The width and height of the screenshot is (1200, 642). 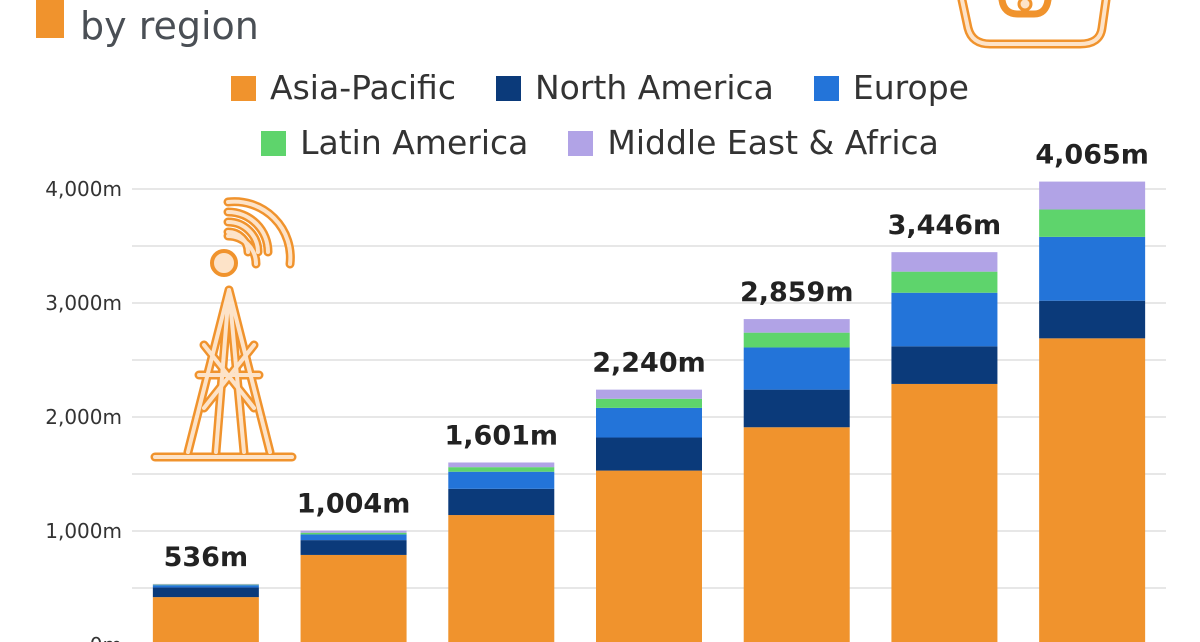 What do you see at coordinates (649, 363) in the screenshot?
I see `total-label: 2,240m` at bounding box center [649, 363].